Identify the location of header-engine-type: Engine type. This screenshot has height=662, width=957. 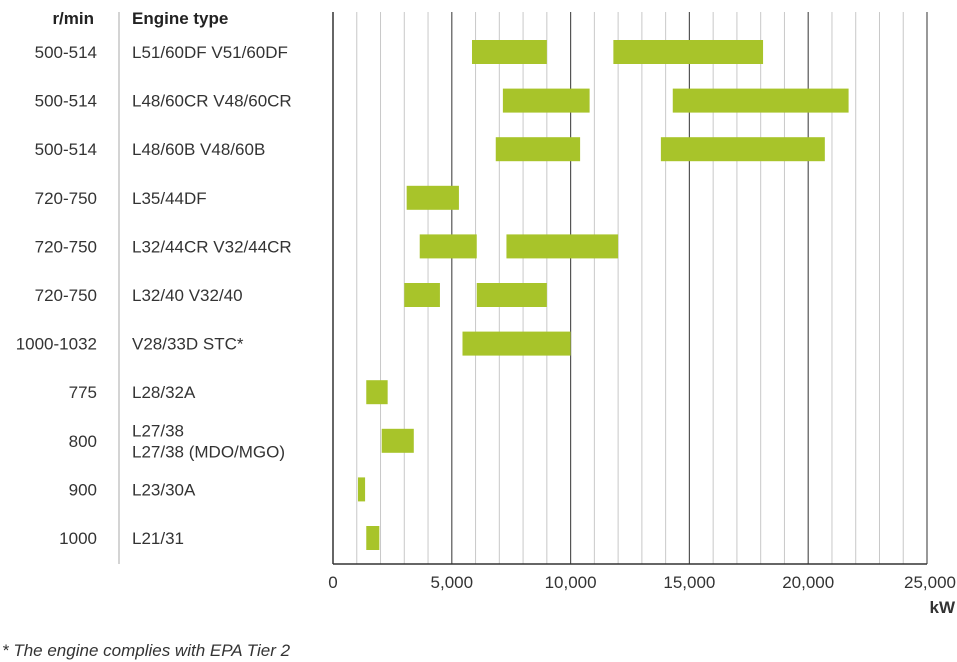
(180, 18).